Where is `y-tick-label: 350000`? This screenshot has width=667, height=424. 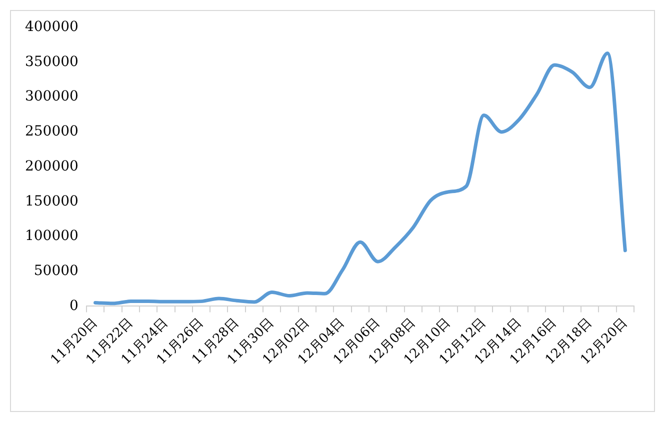
y-tick-label: 350000 is located at coordinates (51, 62).